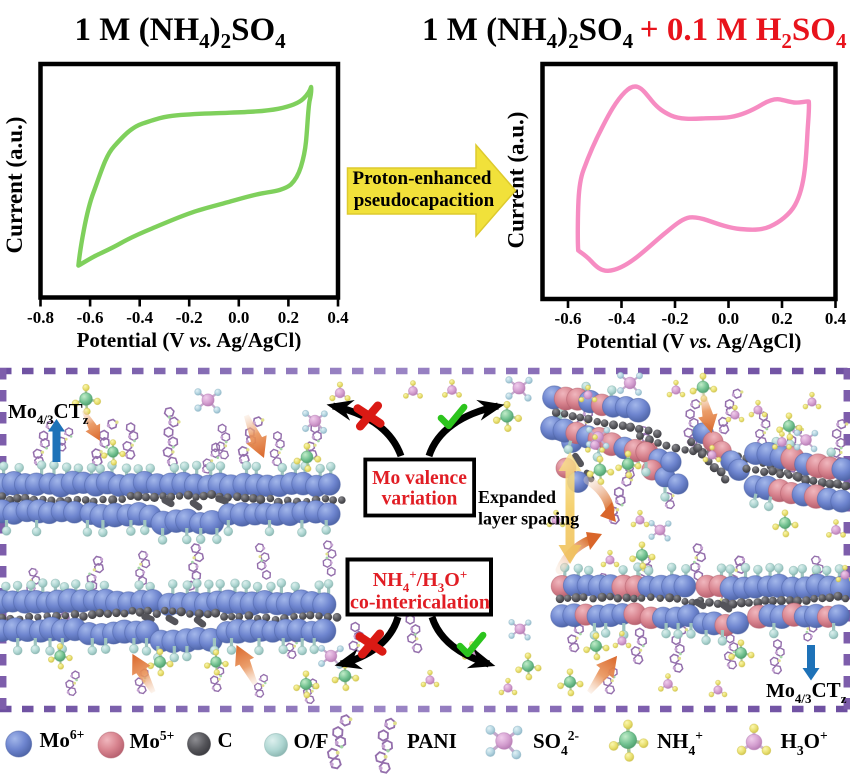  Describe the element at coordinates (225, 740) in the screenshot. I see `svg-text: C` at that location.